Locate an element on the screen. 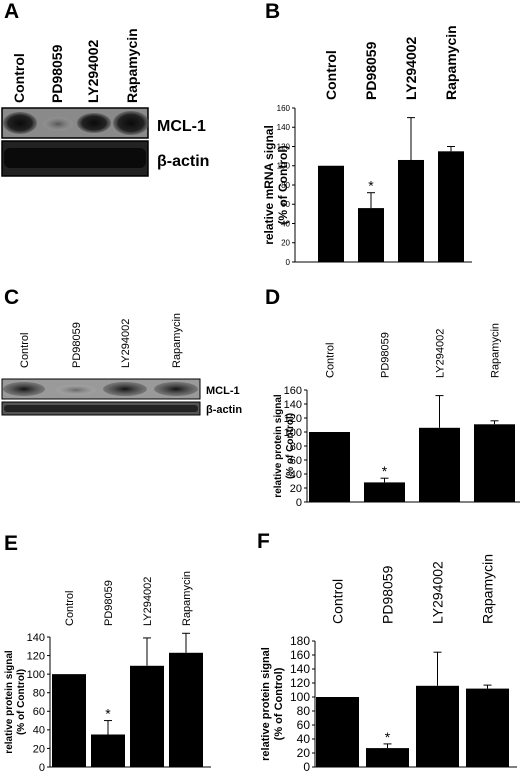  blot-strip-mcl1 is located at coordinates (101, 389).